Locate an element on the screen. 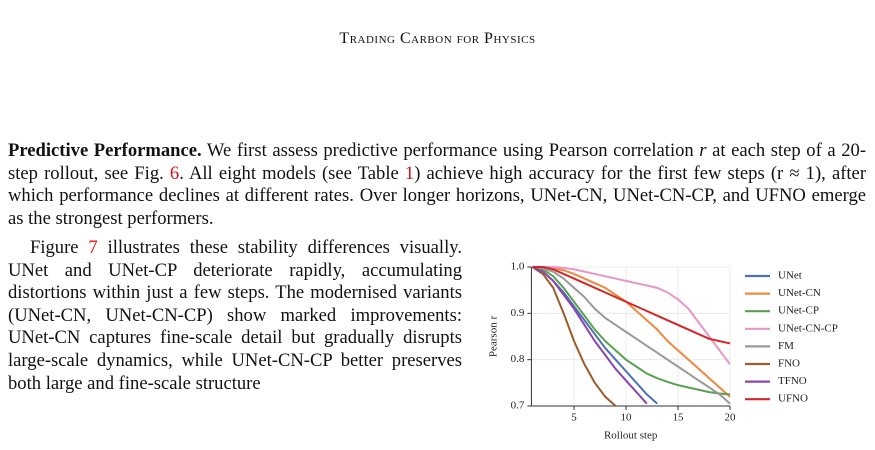 This screenshot has height=450, width=875. paragraph-heading: Predictive Performance. is located at coordinates (105, 150).